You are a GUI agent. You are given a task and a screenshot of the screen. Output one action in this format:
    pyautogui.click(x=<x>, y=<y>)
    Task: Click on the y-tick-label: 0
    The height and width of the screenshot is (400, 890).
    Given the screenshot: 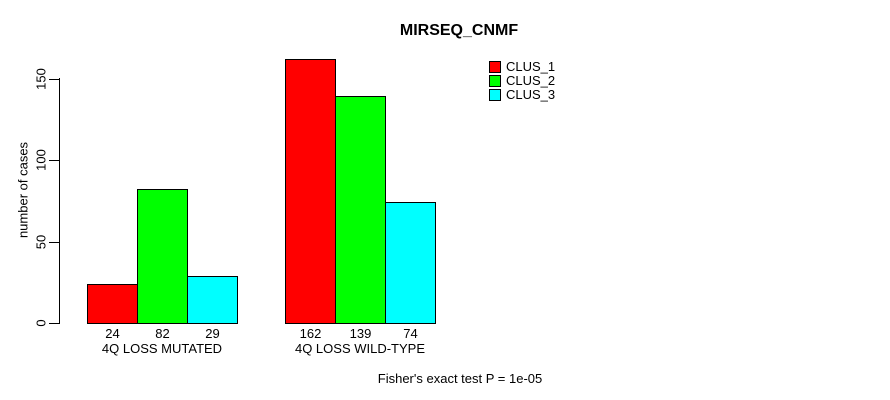 What is the action you would take?
    pyautogui.click(x=41, y=323)
    